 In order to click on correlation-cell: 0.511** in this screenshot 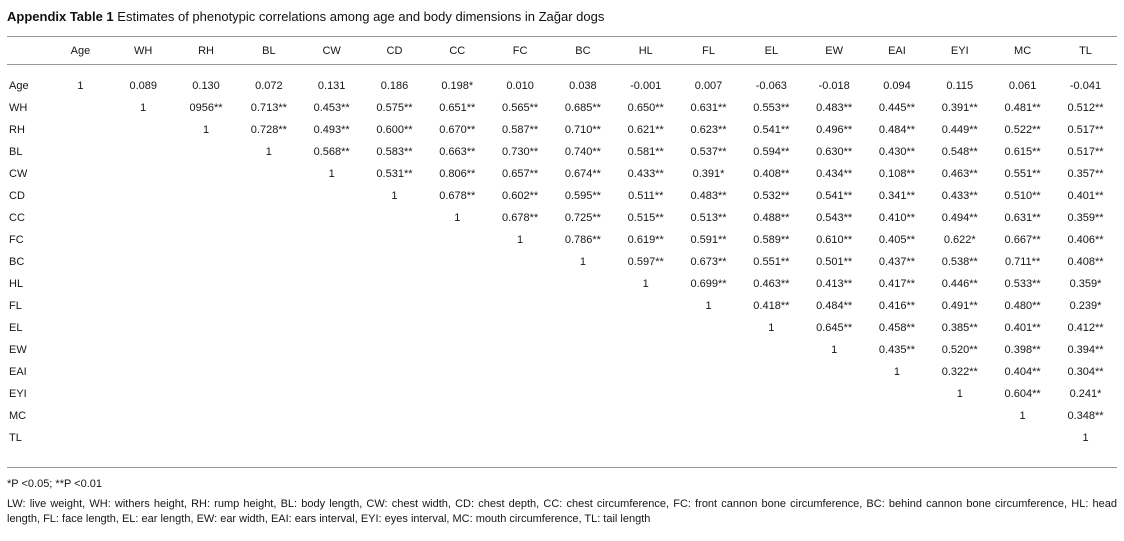, I will do `click(646, 196)`.